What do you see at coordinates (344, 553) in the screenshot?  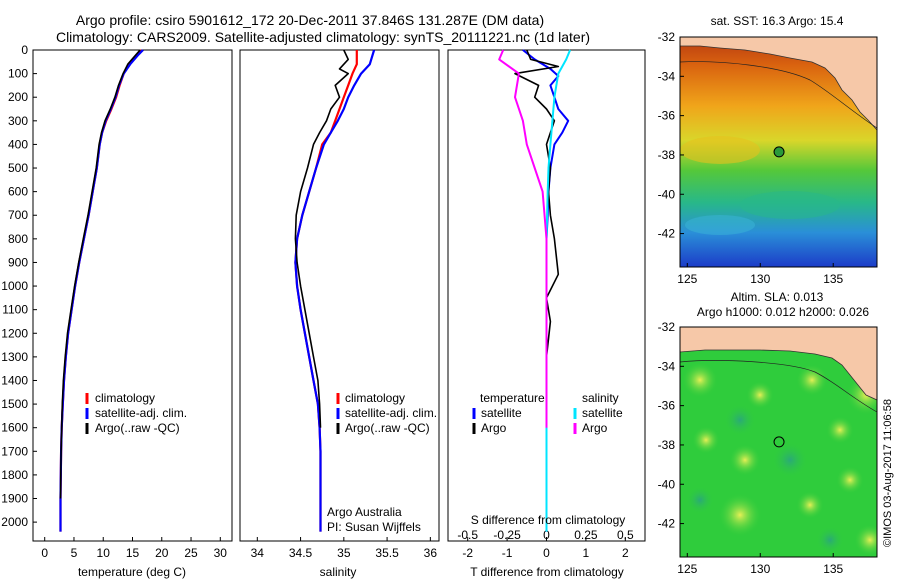 I see `x-tick-label: 35` at bounding box center [344, 553].